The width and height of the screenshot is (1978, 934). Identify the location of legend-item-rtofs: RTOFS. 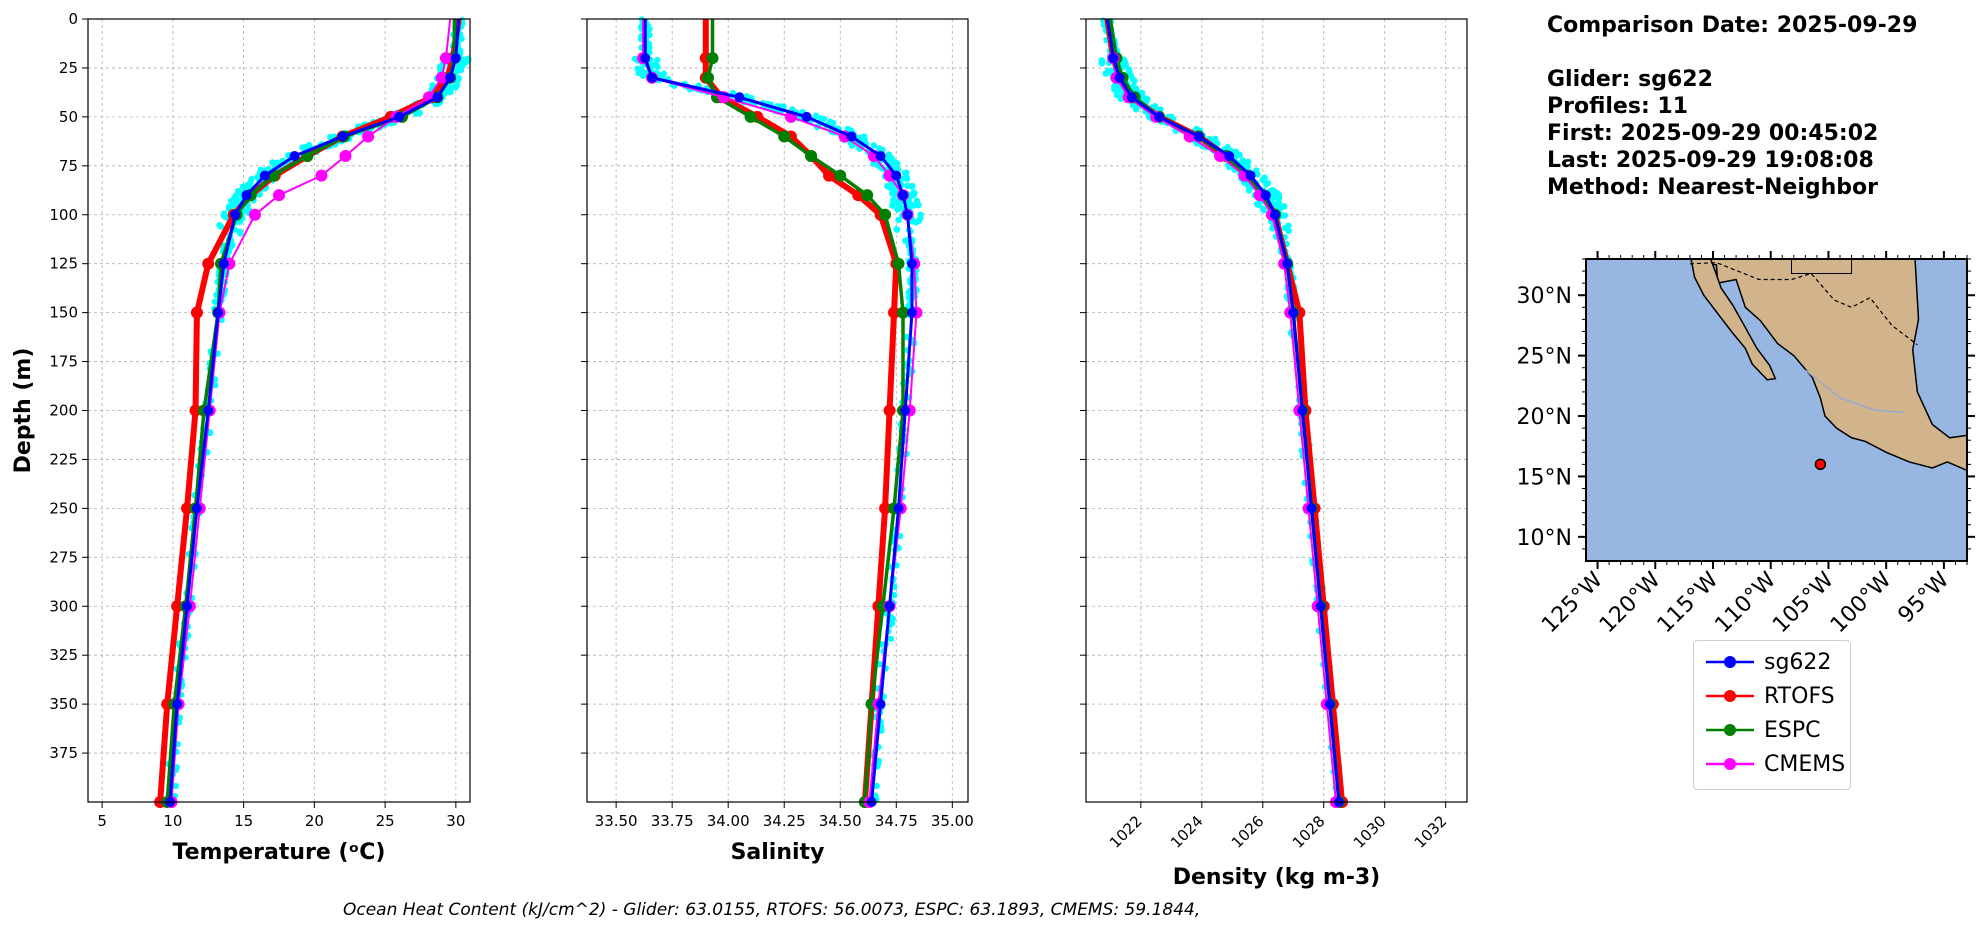
(1769, 696).